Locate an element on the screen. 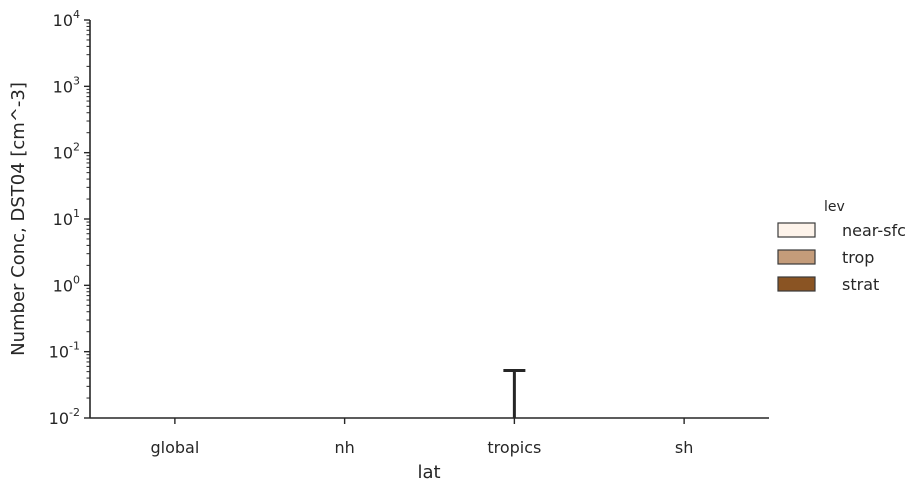 The height and width of the screenshot is (493, 908). legend-label-trop: trop is located at coordinates (858, 257).